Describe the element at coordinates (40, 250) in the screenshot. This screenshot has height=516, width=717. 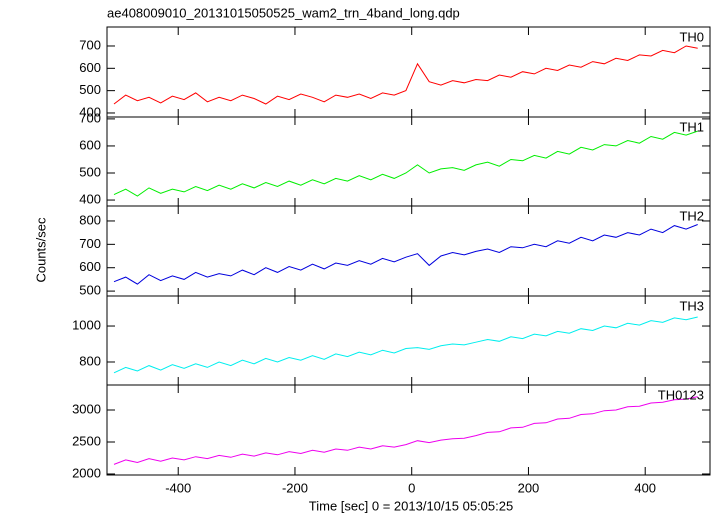
I see `y-axis-label: Counts/sec` at that location.